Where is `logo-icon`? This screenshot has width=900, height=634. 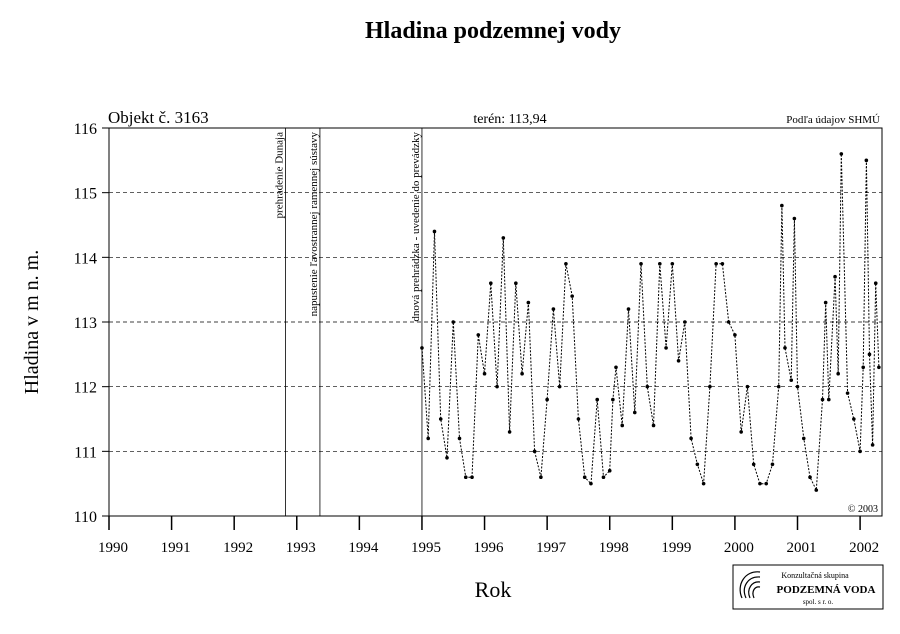 logo-icon is located at coordinates (750, 585).